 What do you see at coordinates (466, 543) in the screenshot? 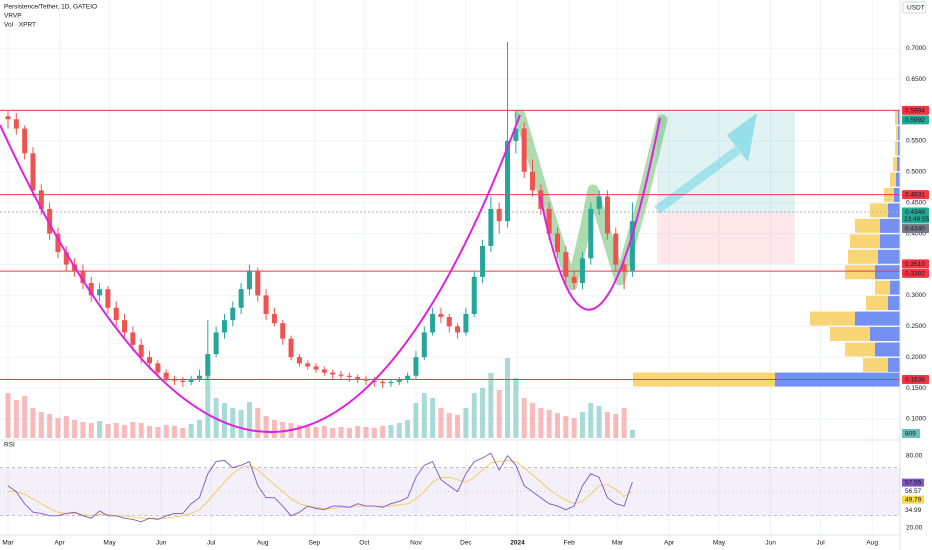
I see `x-tick-label: Dec` at bounding box center [466, 543].